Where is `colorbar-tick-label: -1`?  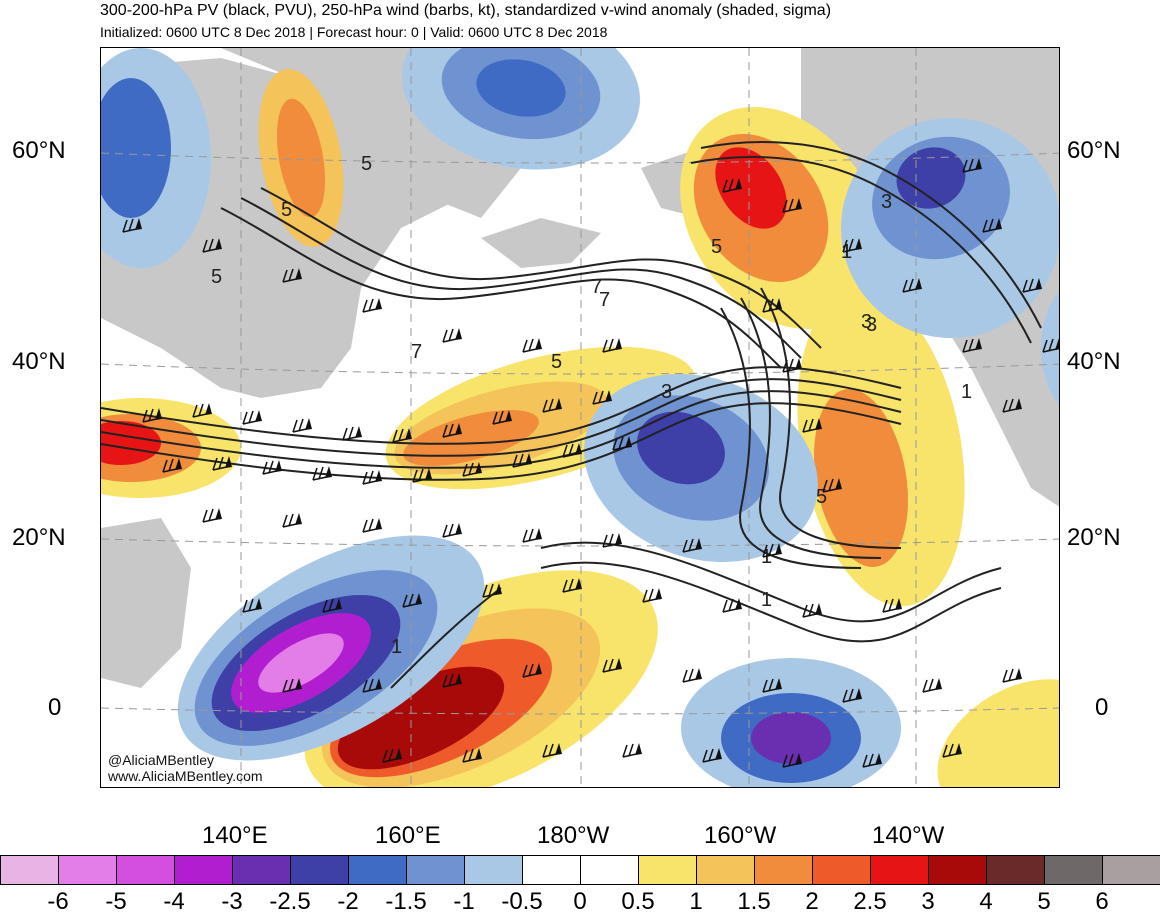
colorbar-tick-label: -1 is located at coordinates (464, 901).